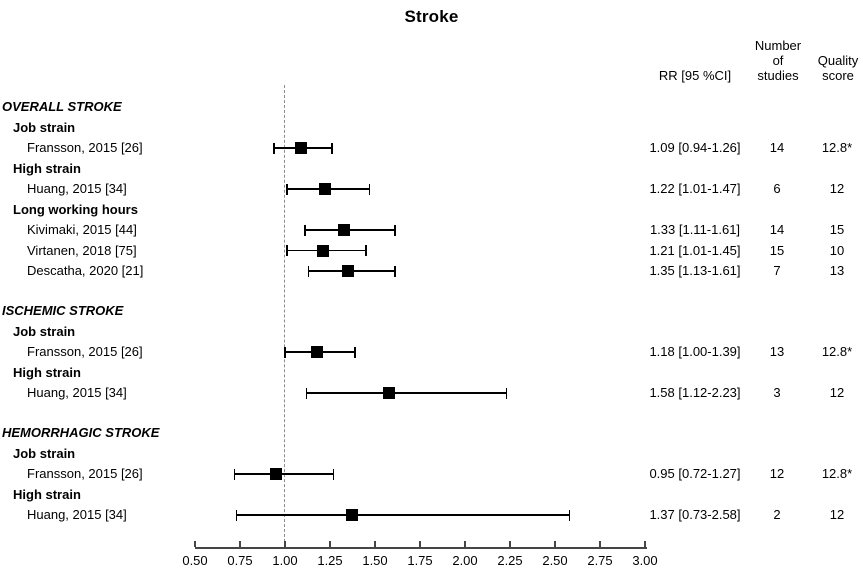 Image resolution: width=863 pixels, height=574 pixels. Describe the element at coordinates (695, 250) in the screenshot. I see `rr-ci-value: 1.21 [1.01-1.45]` at that location.